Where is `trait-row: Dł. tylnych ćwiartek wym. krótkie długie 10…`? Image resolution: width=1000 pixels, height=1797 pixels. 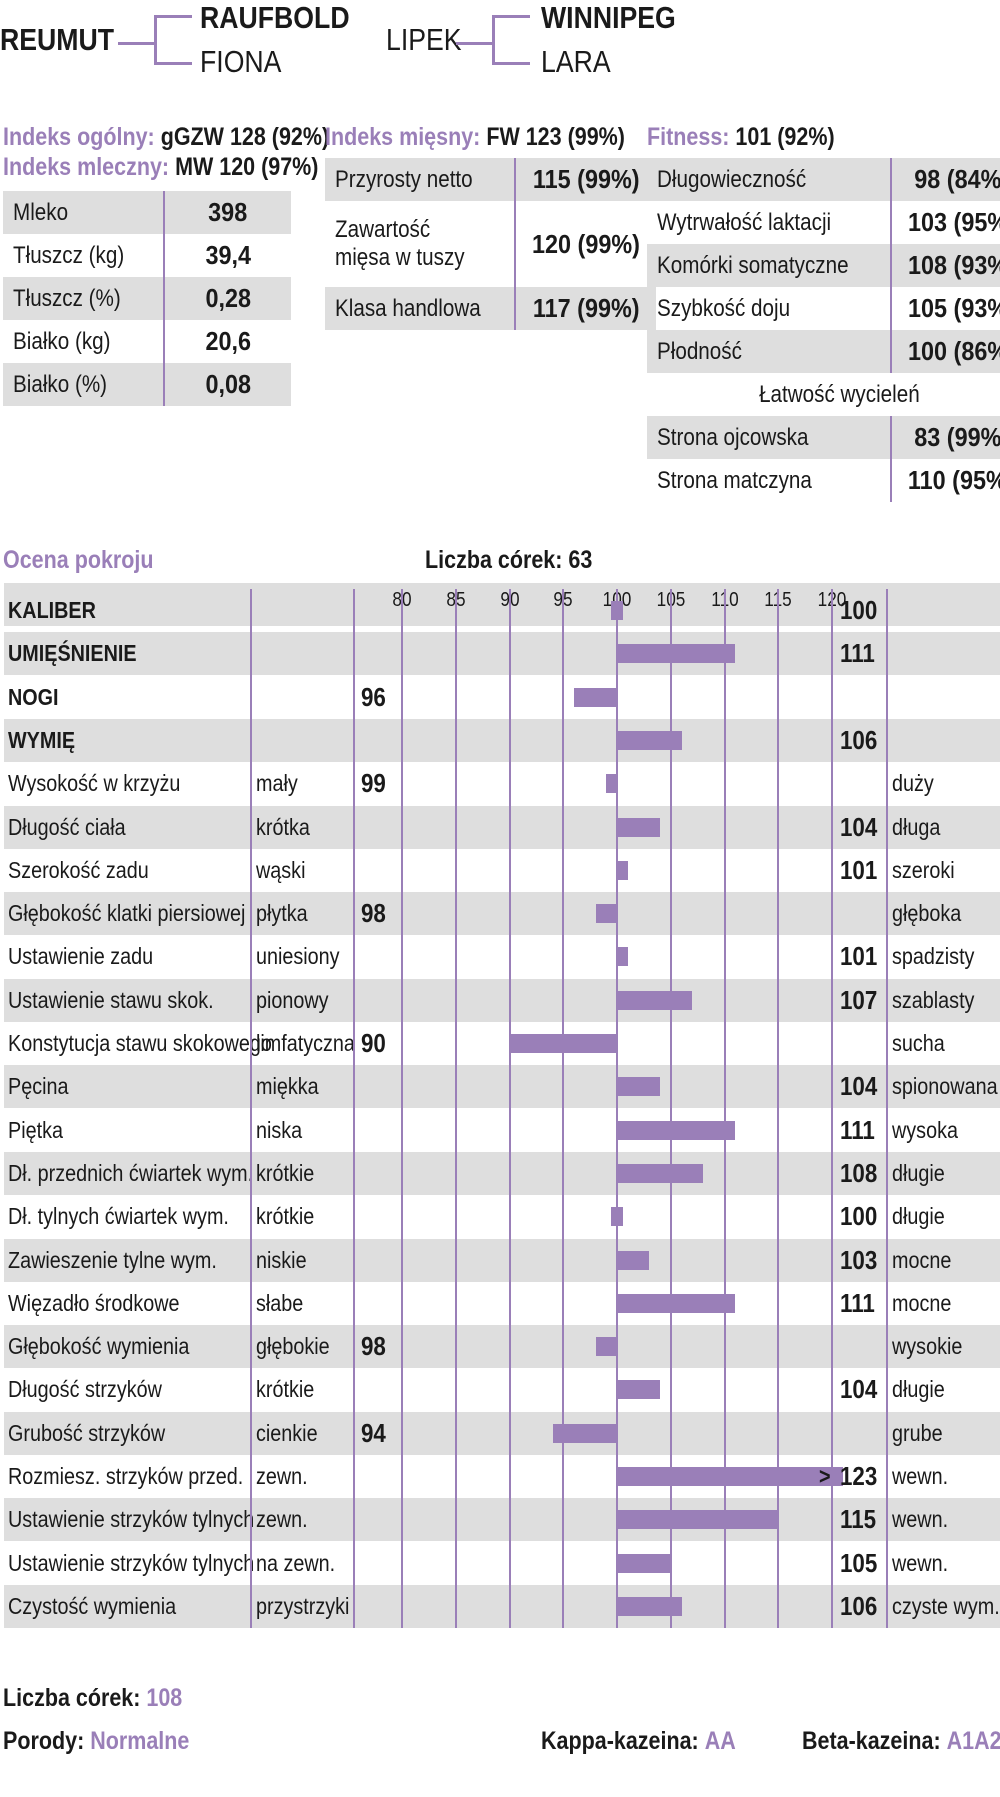 trait-row: Dł. tylnych ćwiartek wym. krótkie długie 10… is located at coordinates (502, 1216).